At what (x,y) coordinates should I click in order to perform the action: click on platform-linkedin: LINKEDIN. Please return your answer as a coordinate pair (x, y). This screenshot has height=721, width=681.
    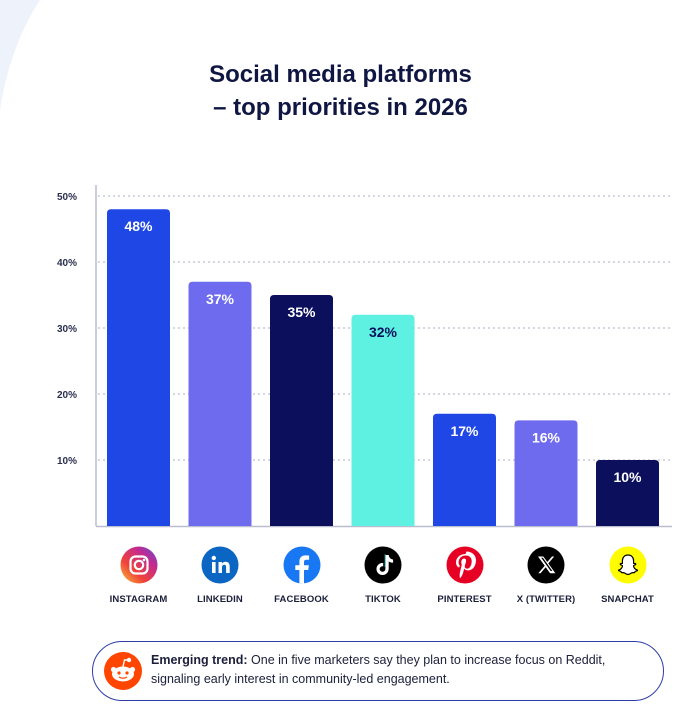
    Looking at the image, I should click on (220, 575).